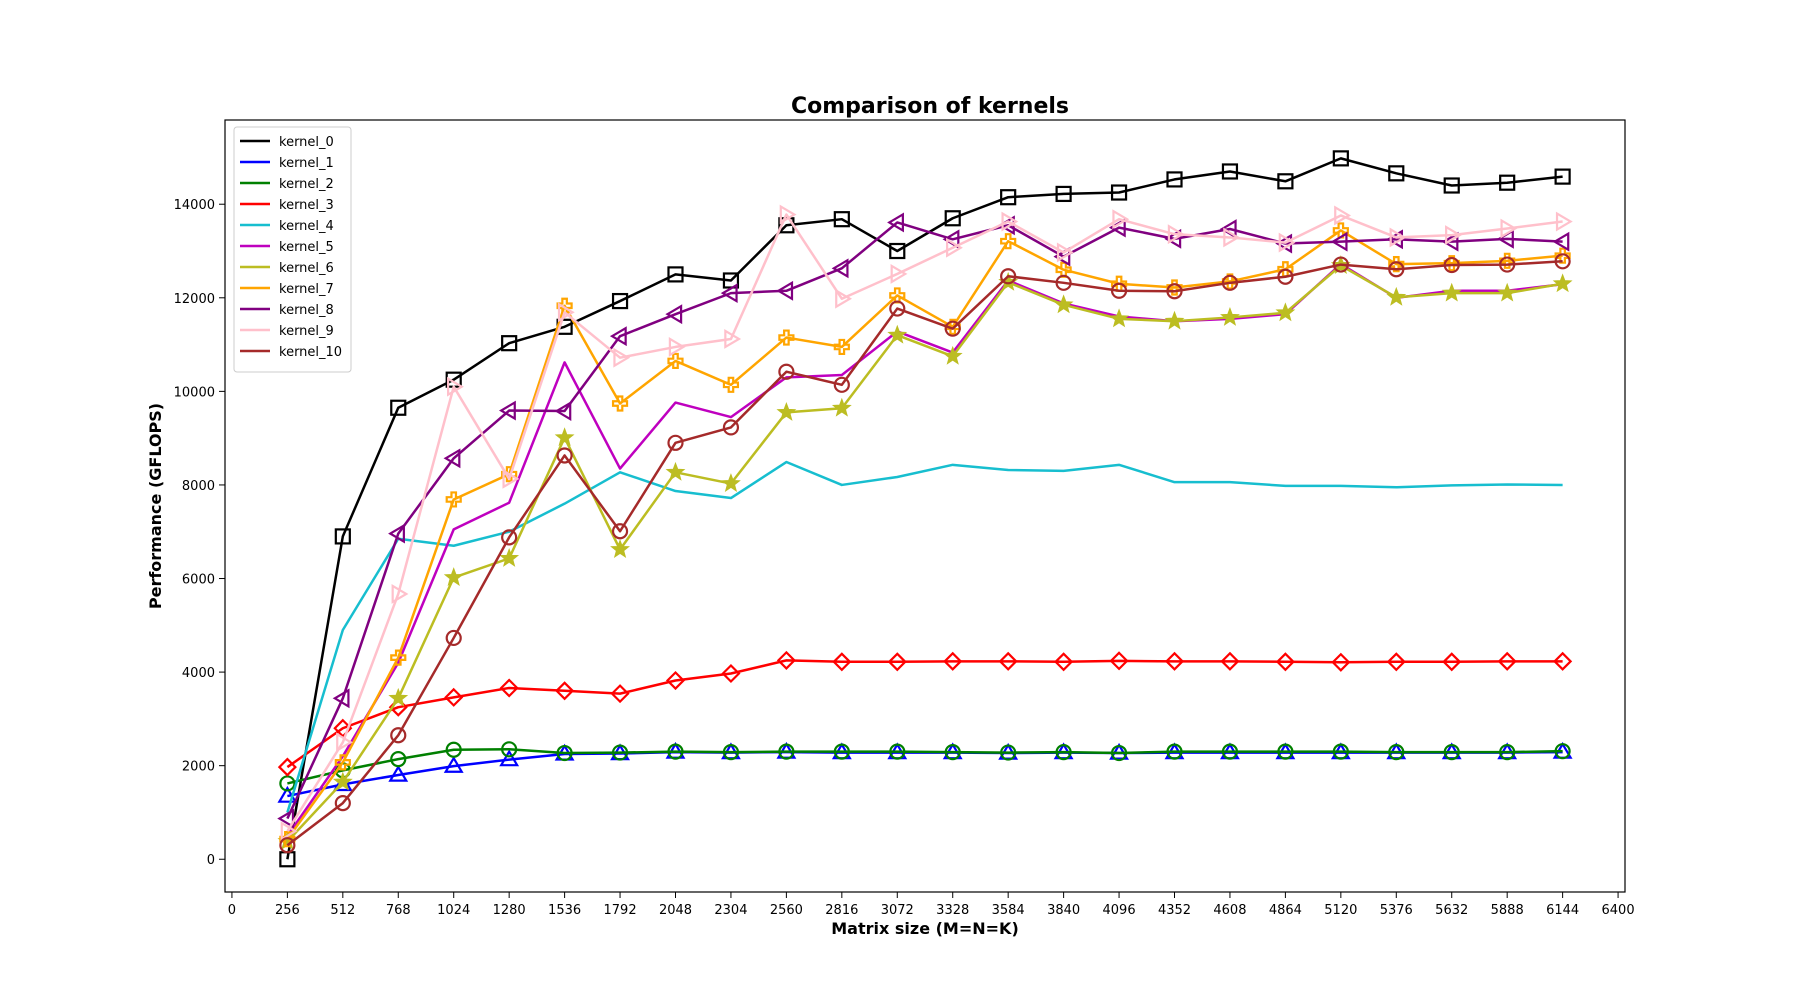  Describe the element at coordinates (925, 928) in the screenshot. I see `x-axis-label: Matrix size (M=N=K)` at that location.